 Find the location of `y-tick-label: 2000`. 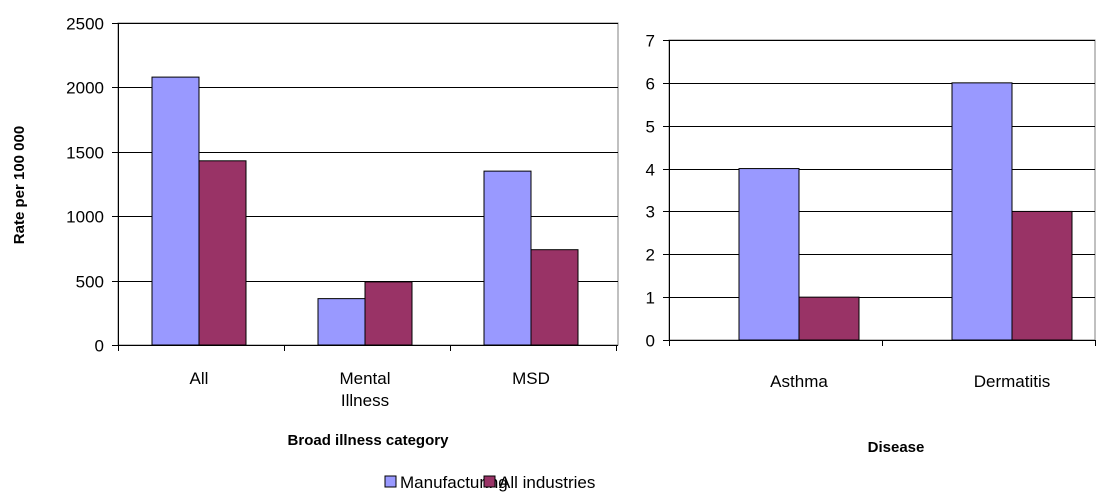

y-tick-label: 2000 is located at coordinates (85, 88).